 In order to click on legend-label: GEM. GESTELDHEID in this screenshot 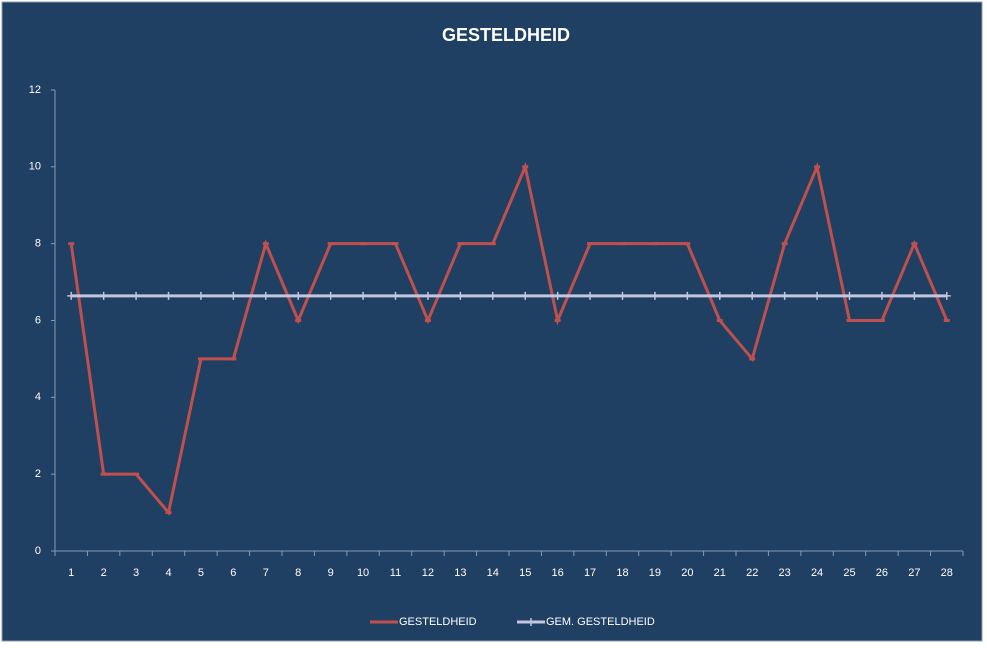, I will do `click(600, 622)`.